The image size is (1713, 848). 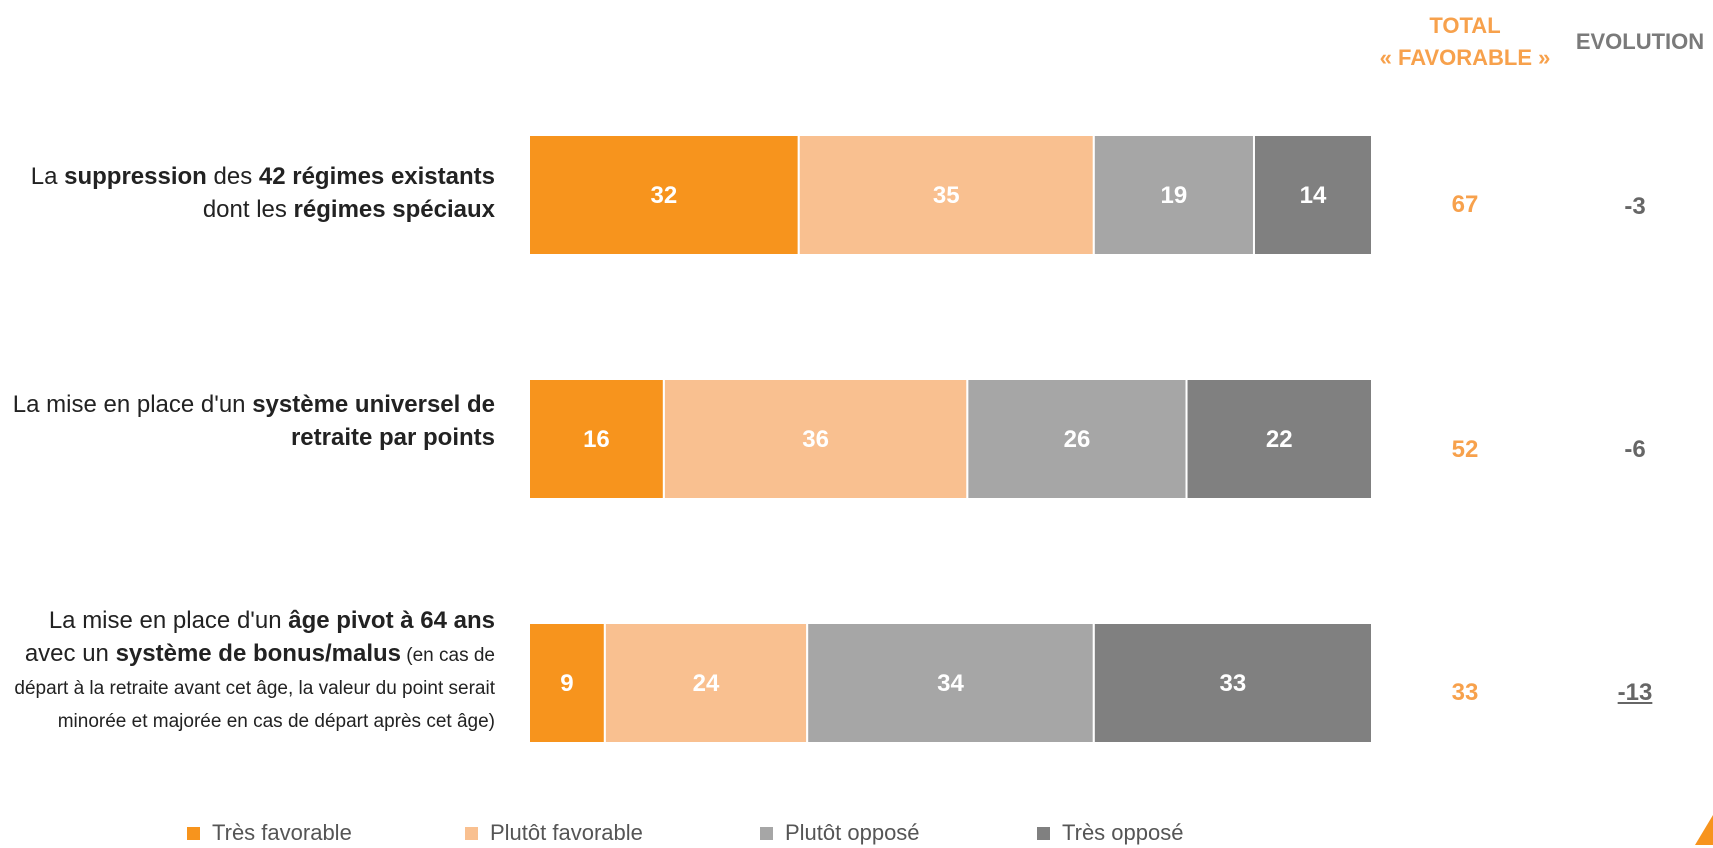 What do you see at coordinates (1123, 832) in the screenshot?
I see `legend-label: Très opposé` at bounding box center [1123, 832].